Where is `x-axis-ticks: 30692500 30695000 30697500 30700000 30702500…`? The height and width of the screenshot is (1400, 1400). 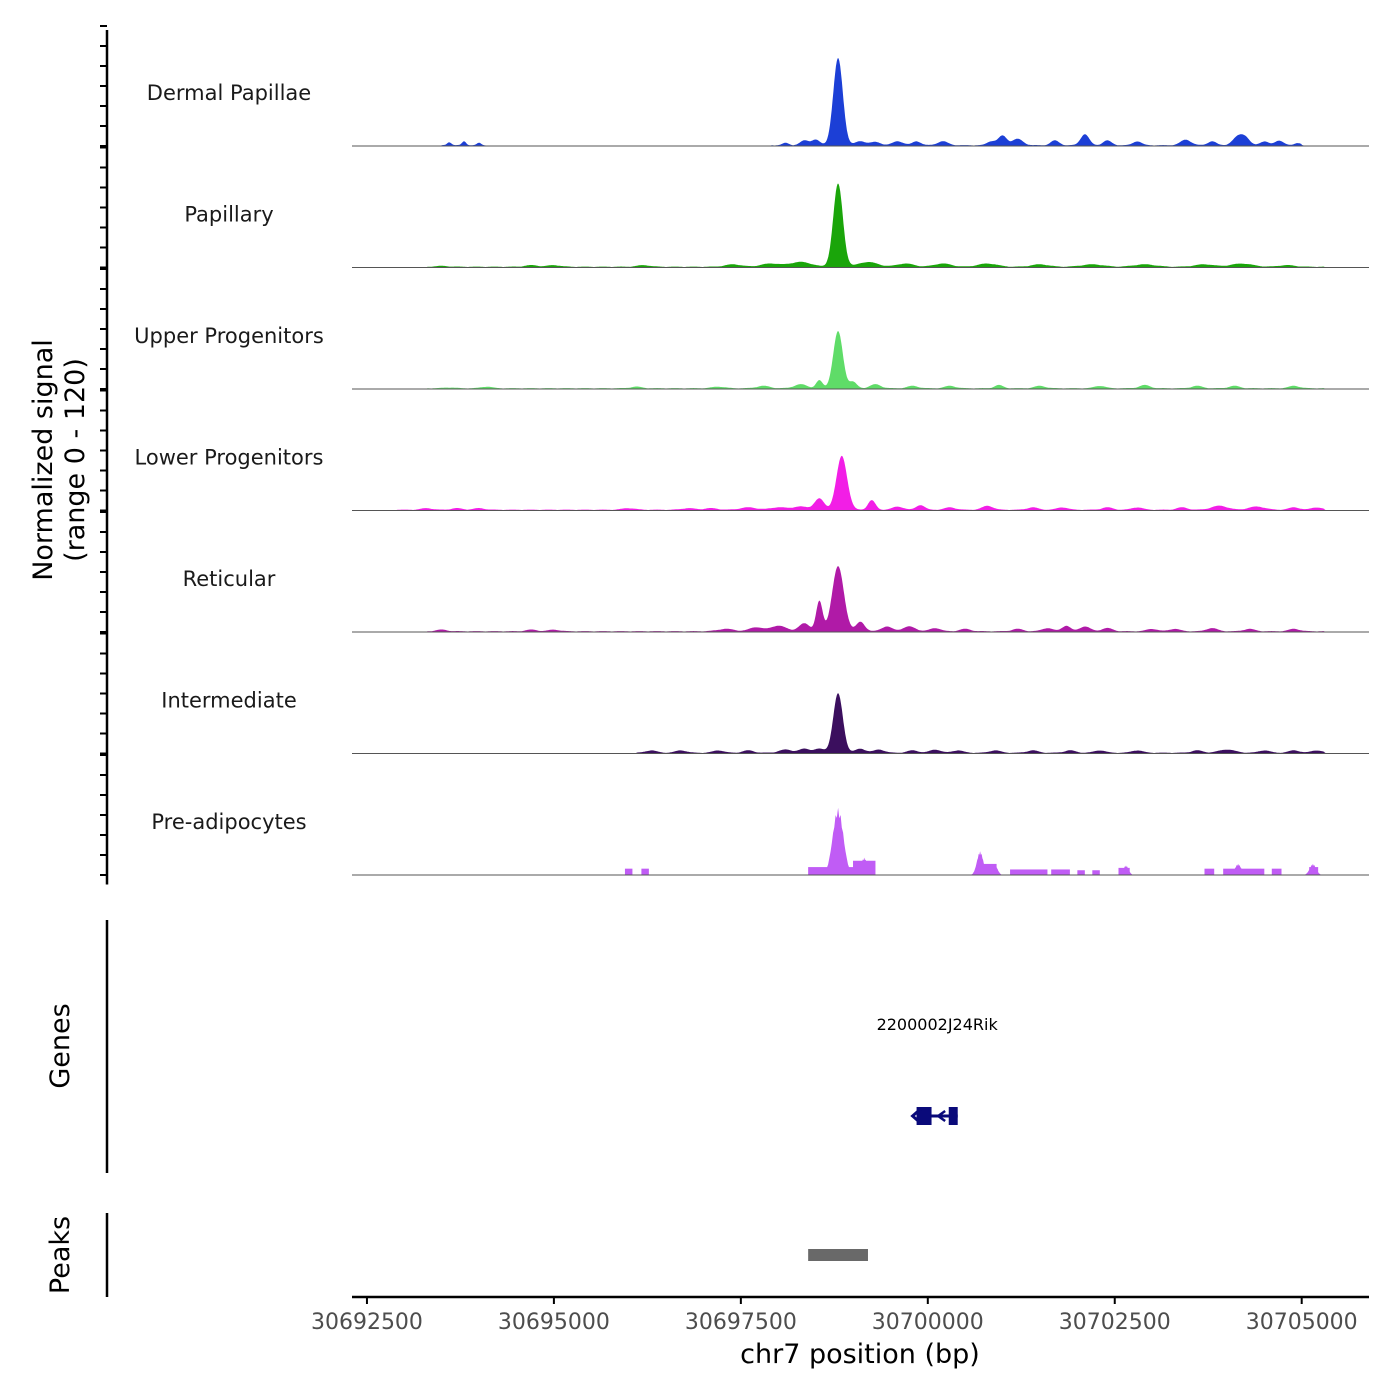 x-axis-ticks: 30692500 30695000 30697500 30700000 30702500… is located at coordinates (834, 1316).